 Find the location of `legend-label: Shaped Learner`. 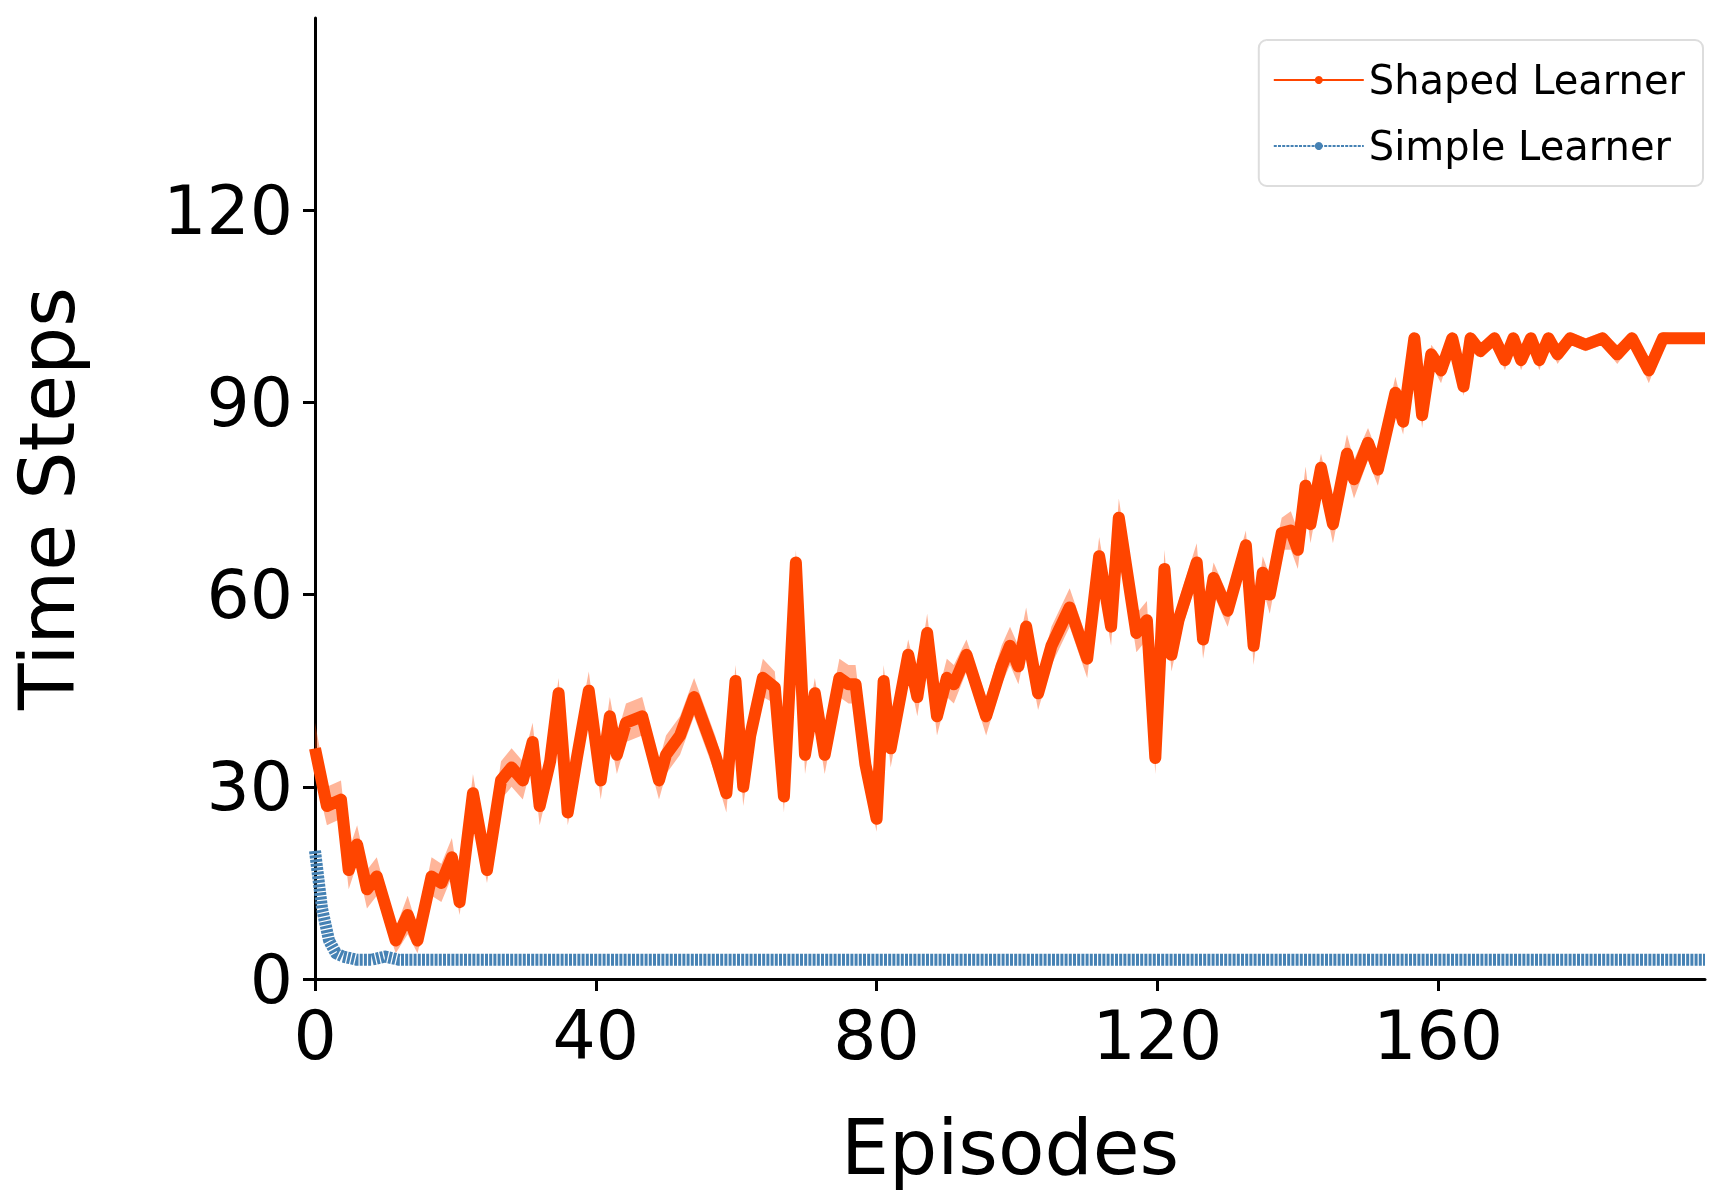

legend-label: Shaped Learner is located at coordinates (1527, 80).